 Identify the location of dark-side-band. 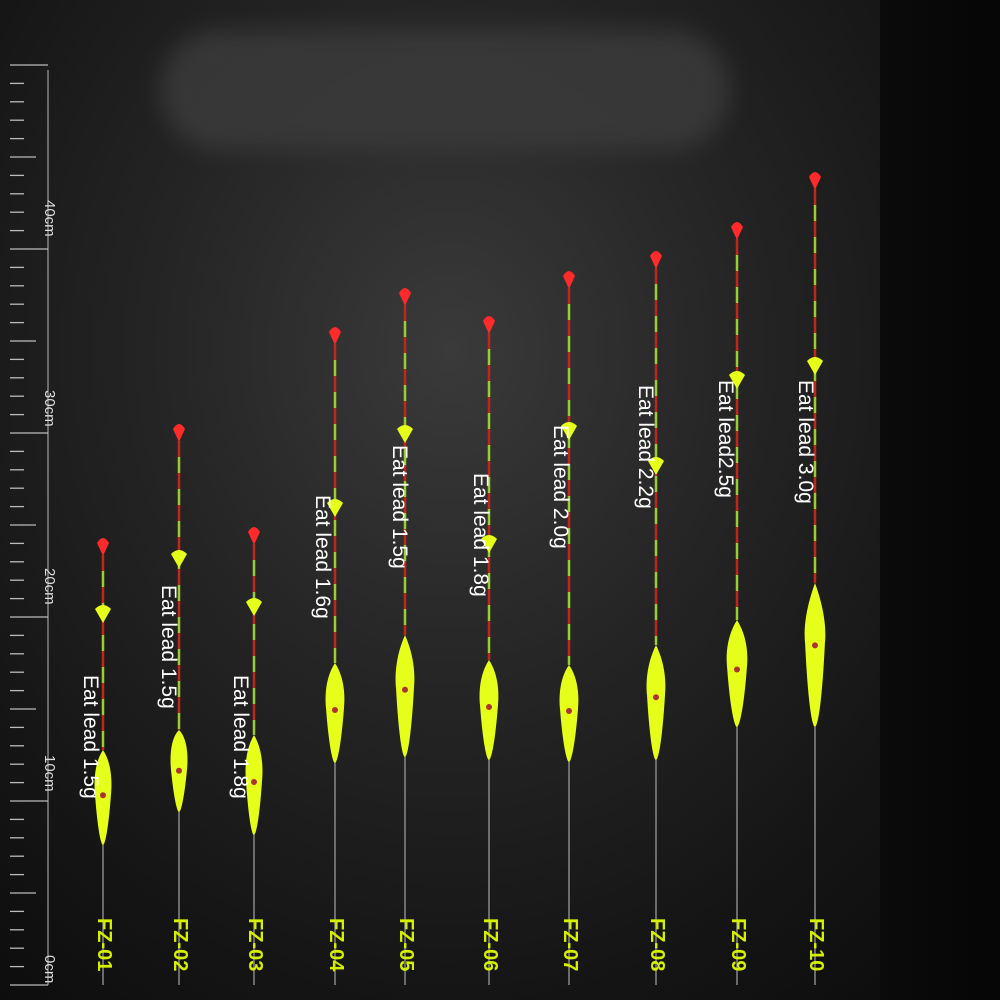
(940, 500).